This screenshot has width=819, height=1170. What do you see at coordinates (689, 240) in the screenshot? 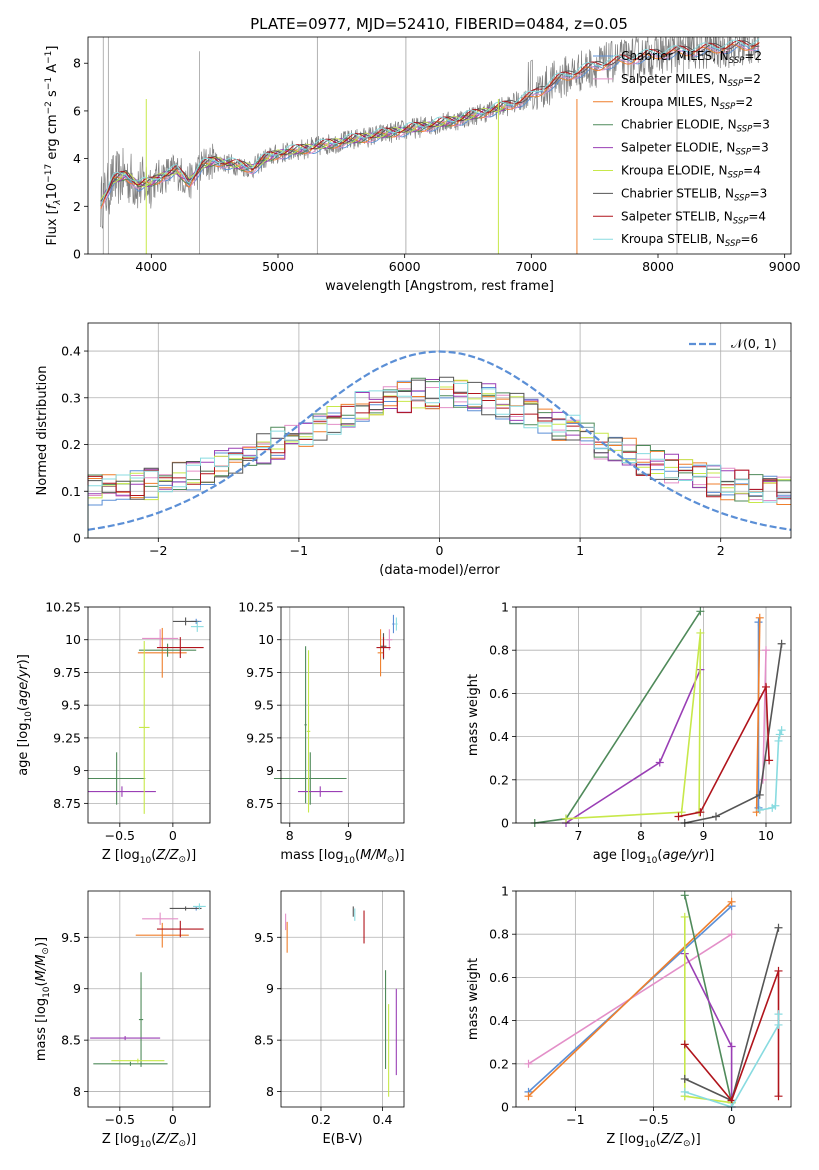
I see `legend-label: Kroupa STELIB, NSSP=6` at bounding box center [689, 240].